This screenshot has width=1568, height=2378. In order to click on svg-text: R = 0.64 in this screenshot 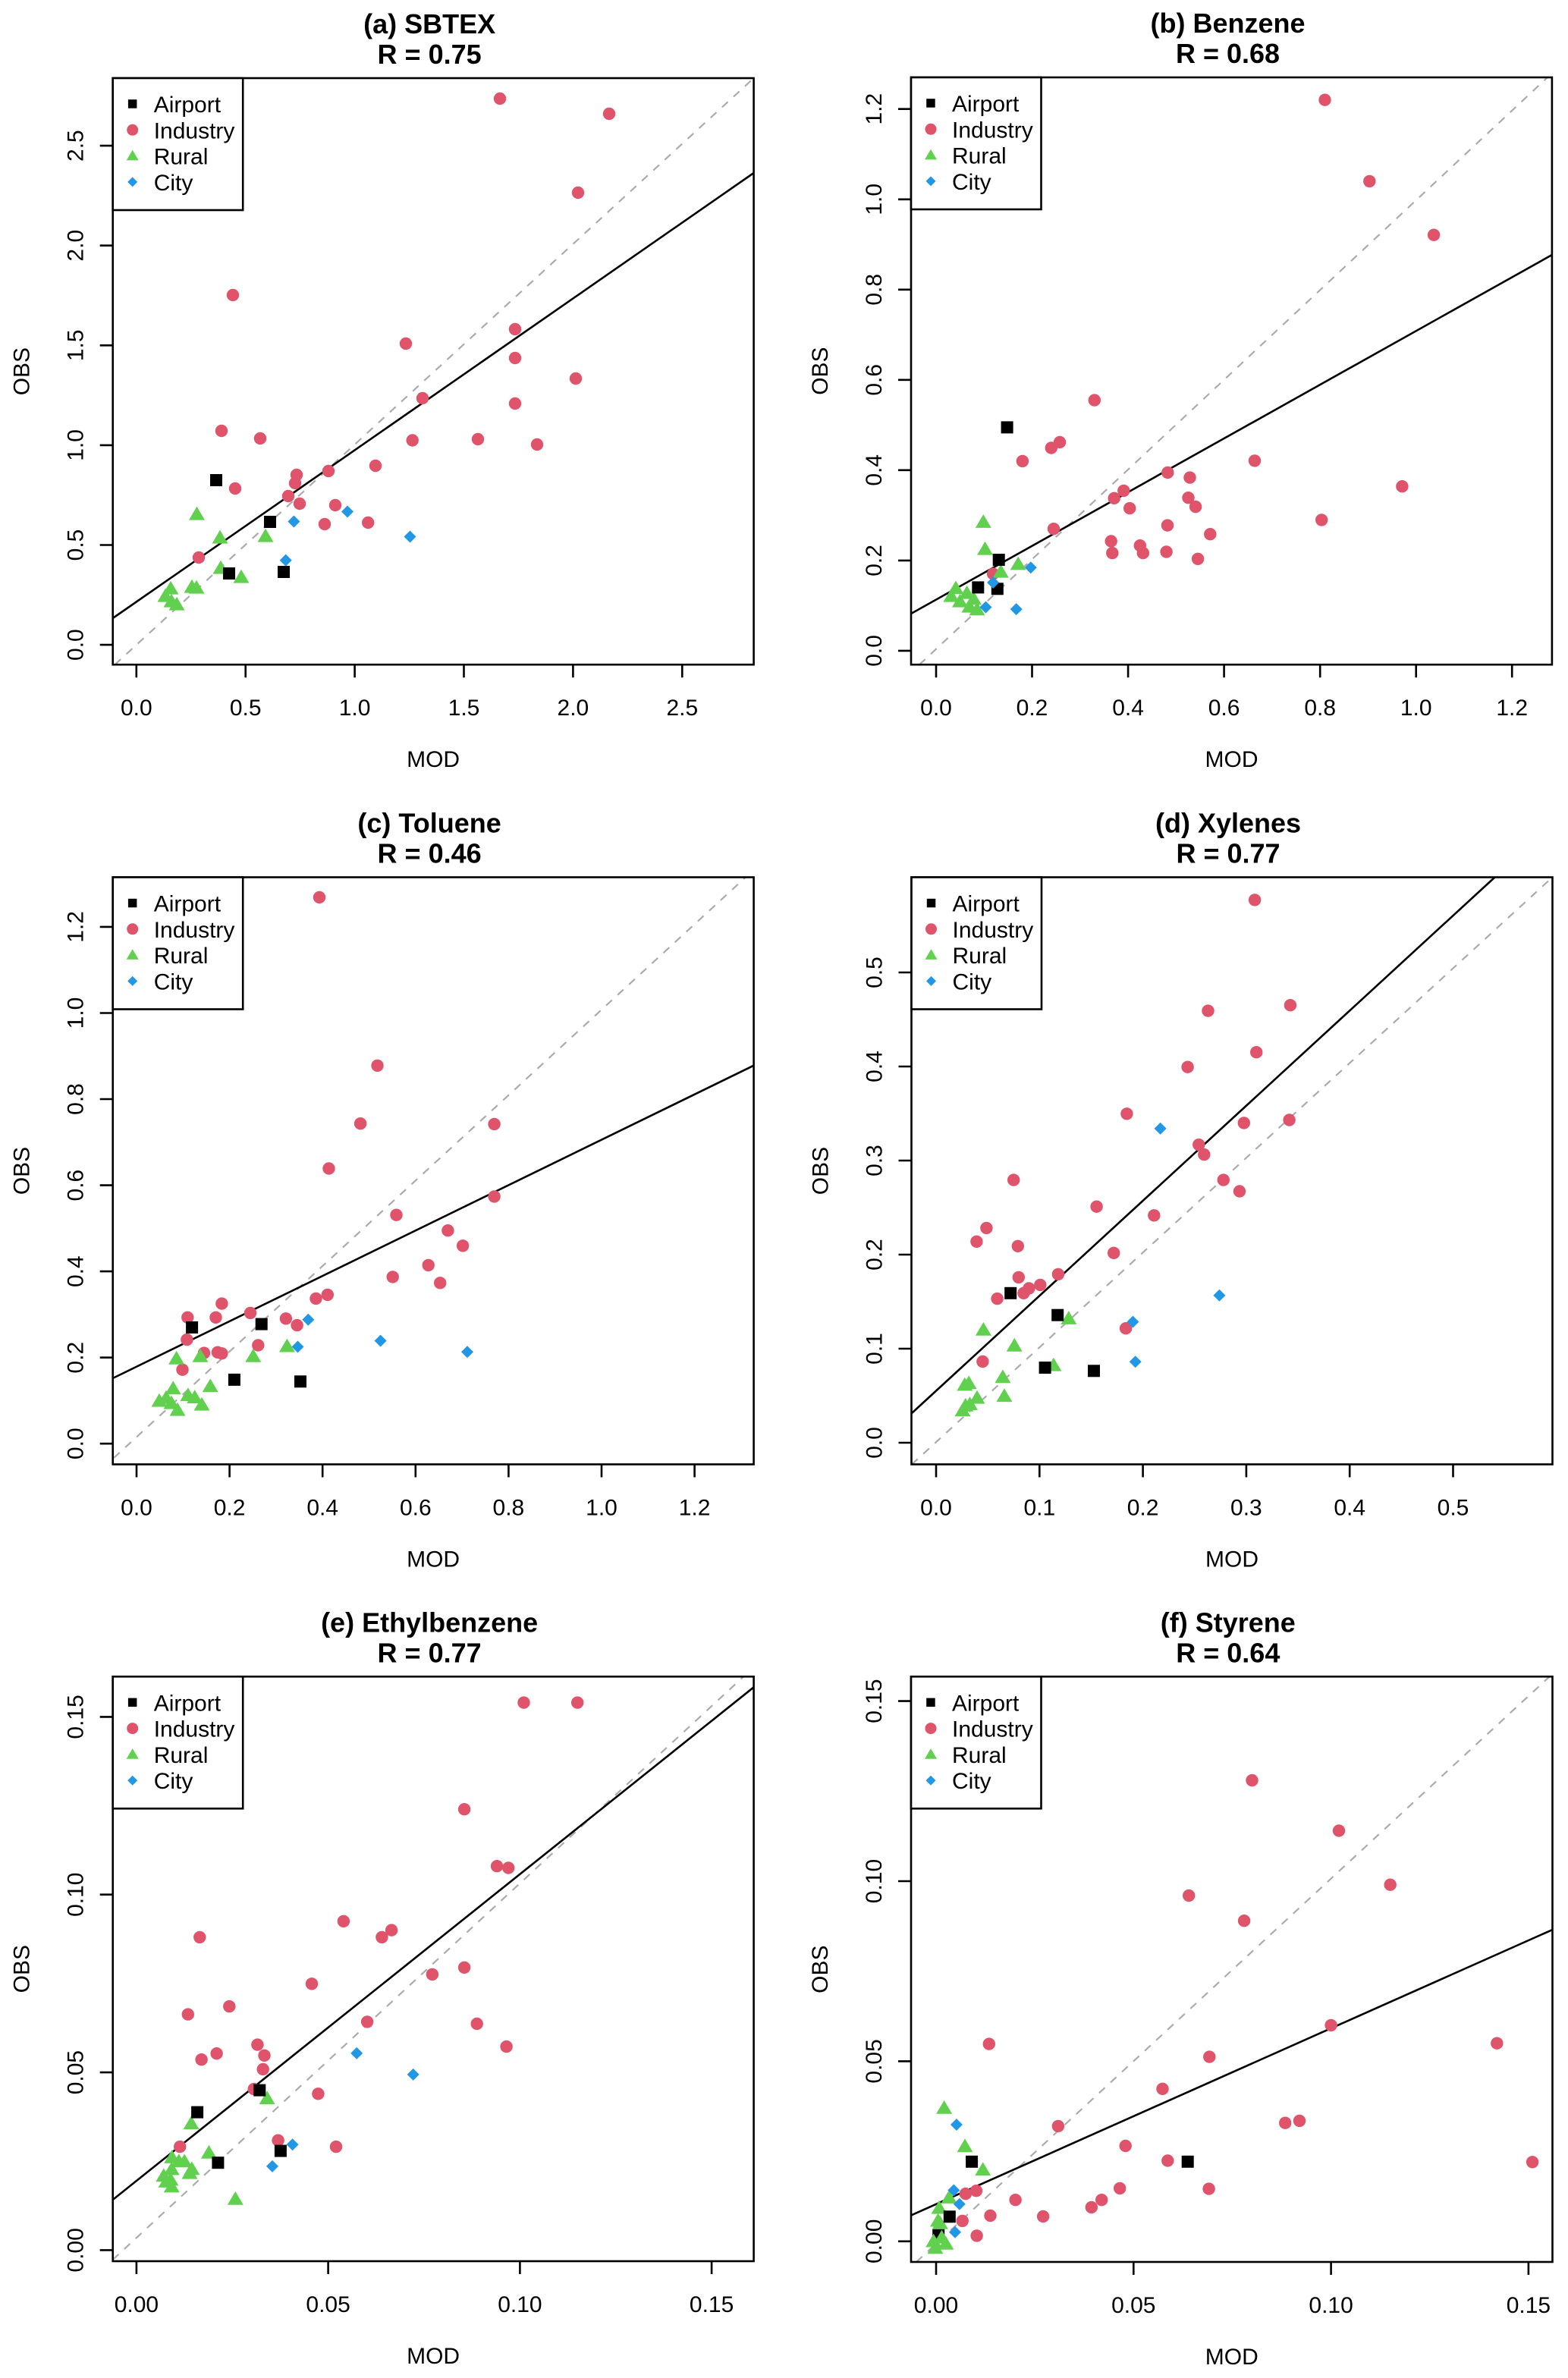, I will do `click(1228, 1652)`.